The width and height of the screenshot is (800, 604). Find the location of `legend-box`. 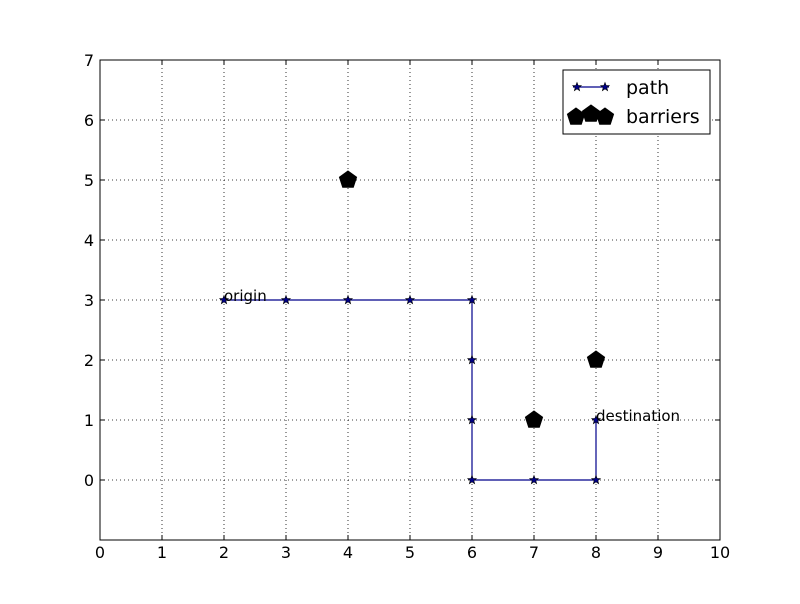

legend-box is located at coordinates (636, 102).